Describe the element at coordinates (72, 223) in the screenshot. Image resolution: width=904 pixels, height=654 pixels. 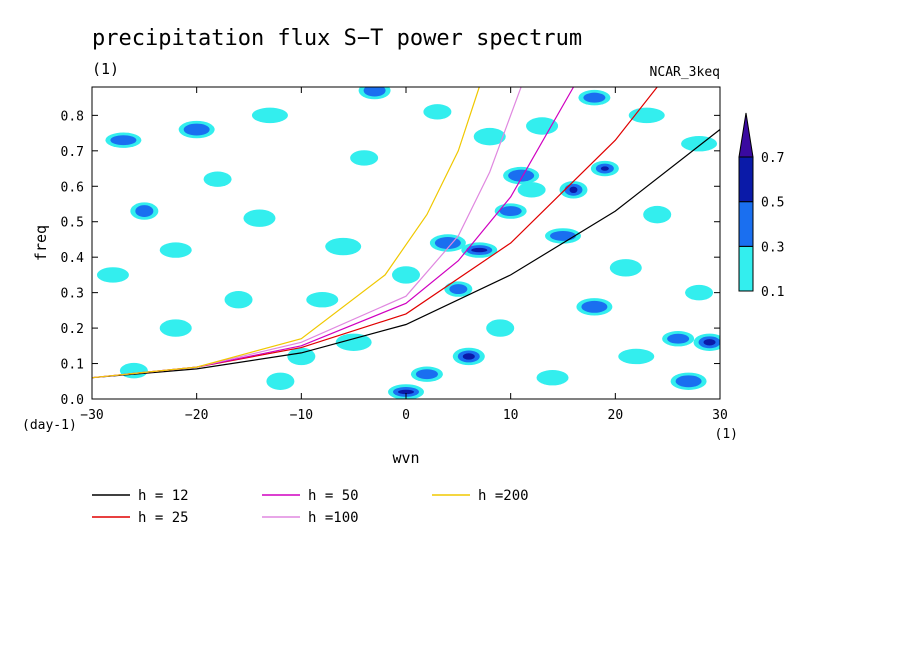
I see `y-tick-label: 0.5` at that location.